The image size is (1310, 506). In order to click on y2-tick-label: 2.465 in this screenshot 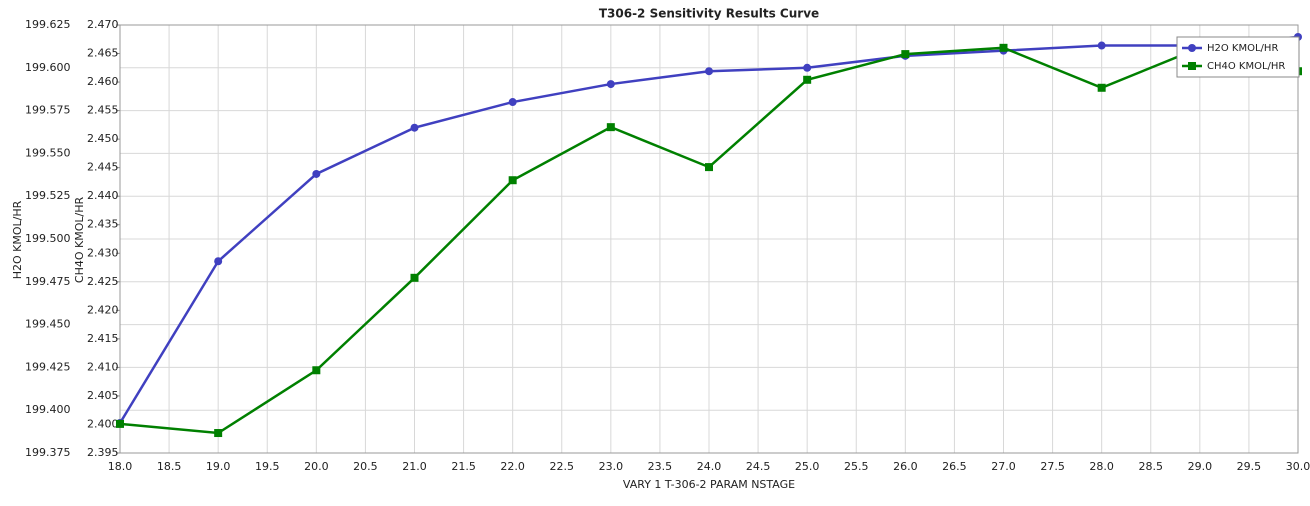, I will do `click(103, 53)`.